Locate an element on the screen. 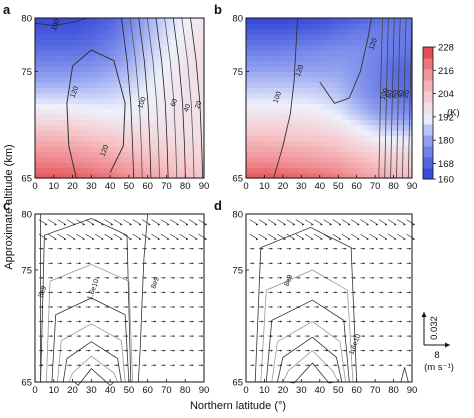 The image size is (474, 418). x-tick-label: 30 is located at coordinates (91, 186).